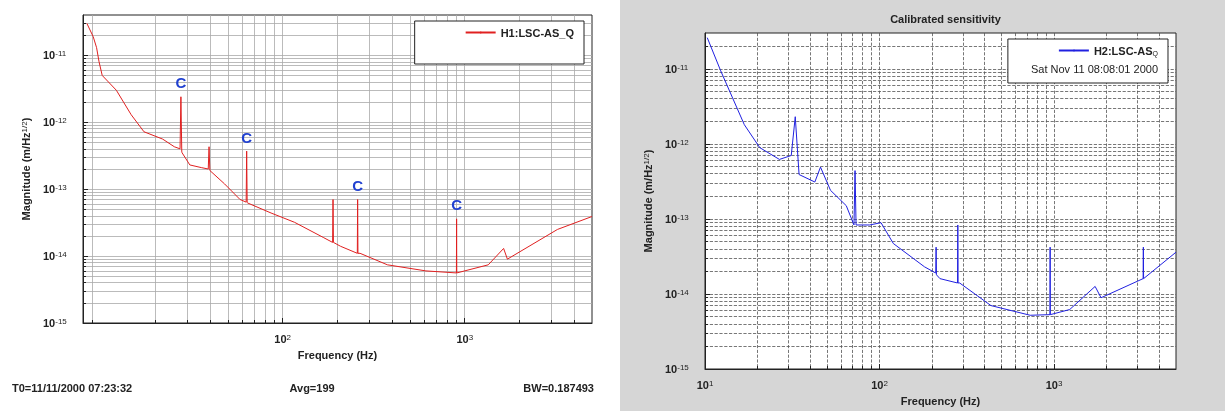 Image resolution: width=1225 pixels, height=411 pixels. I want to click on annotation: Sat Nov 11 08:08:01 2000, so click(1095, 68).